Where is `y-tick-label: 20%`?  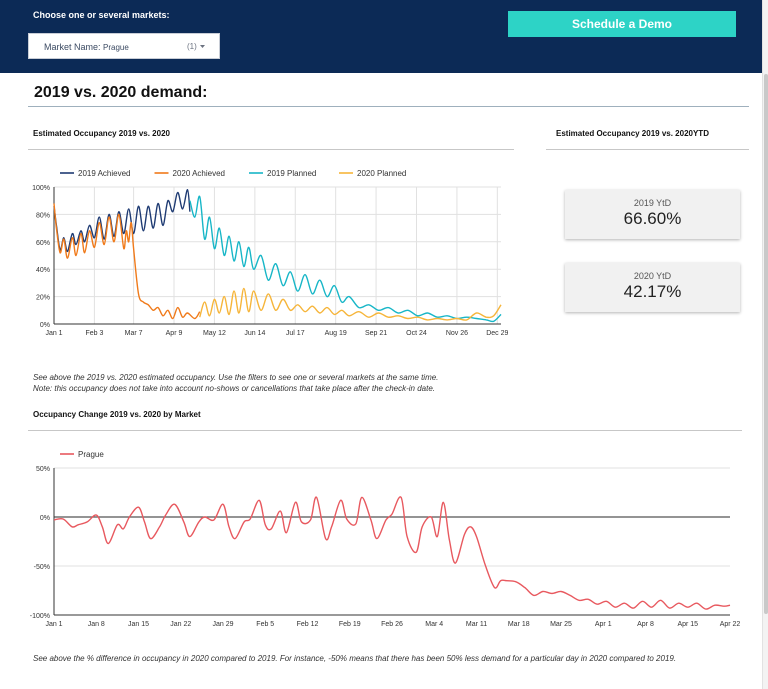 y-tick-label: 20% is located at coordinates (43, 298).